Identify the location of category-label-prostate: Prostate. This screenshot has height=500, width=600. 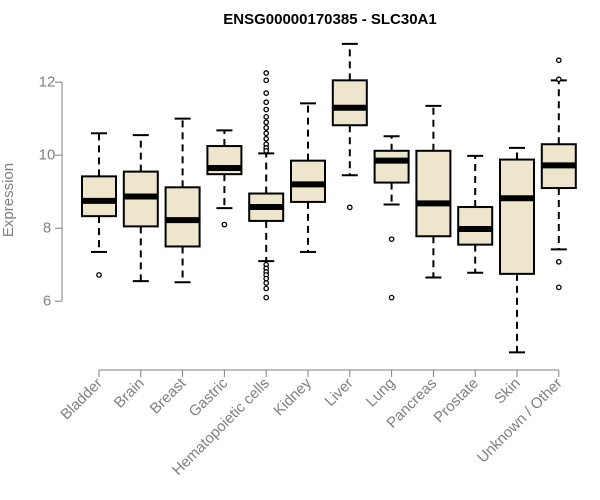
(456, 401).